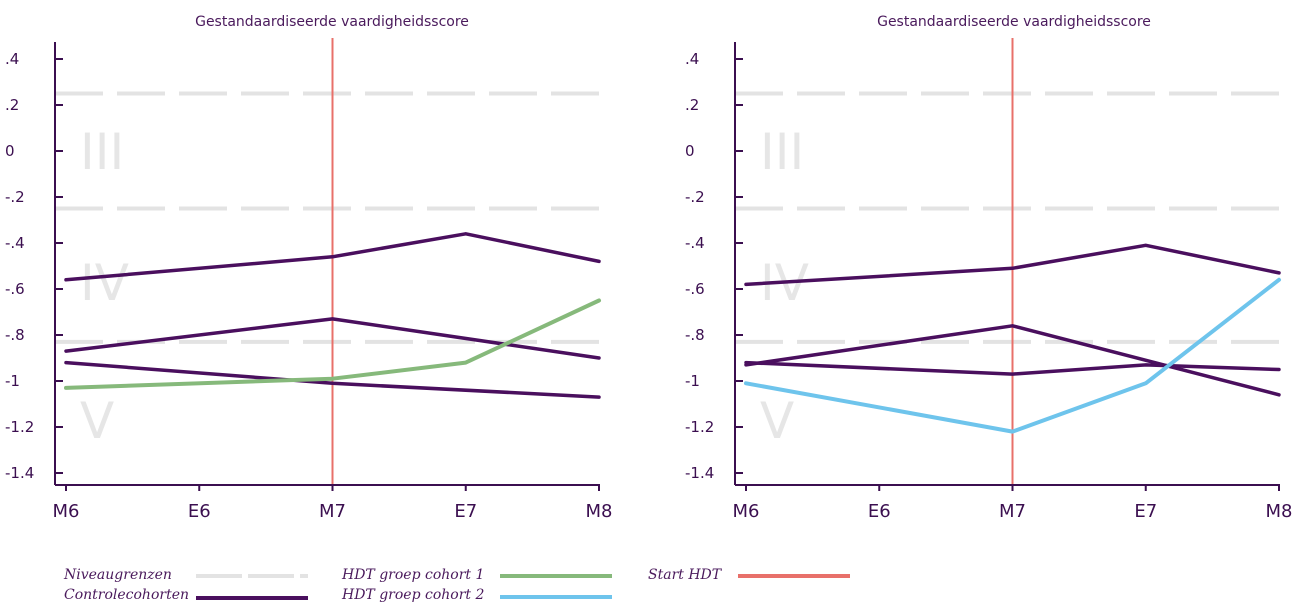 This screenshot has height=605, width=1298. What do you see at coordinates (413, 575) in the screenshot?
I see `legend-label-cohort1: HDT groep cohort 1` at bounding box center [413, 575].